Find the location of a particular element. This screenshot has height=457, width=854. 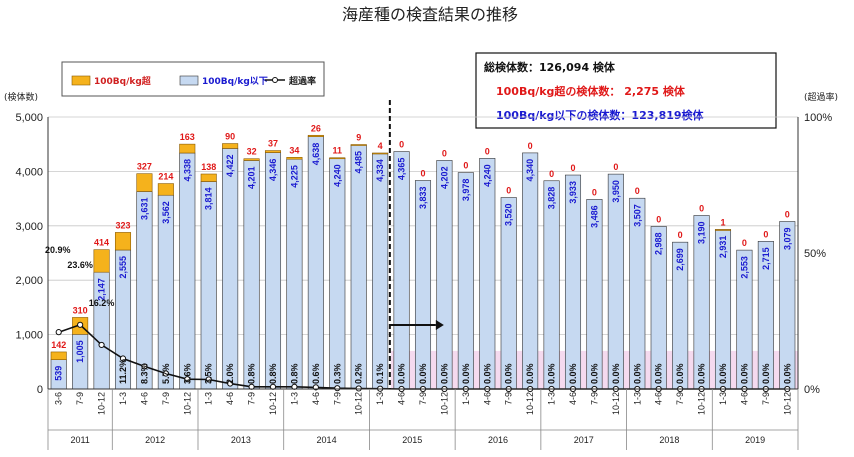

y-axis-label-right: (超過率) is located at coordinates (821, 97).